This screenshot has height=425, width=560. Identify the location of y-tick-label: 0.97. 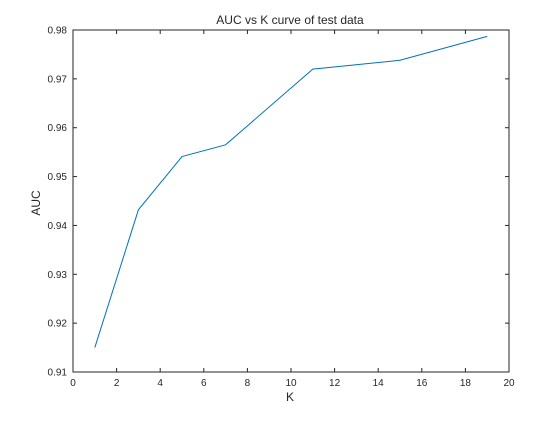
(58, 79).